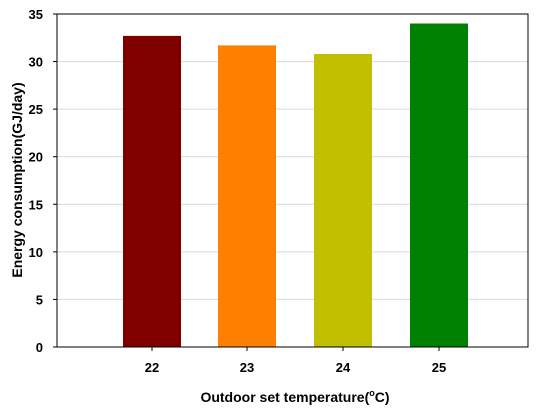  I want to click on y-tick-label-5: 5, so click(39, 299).